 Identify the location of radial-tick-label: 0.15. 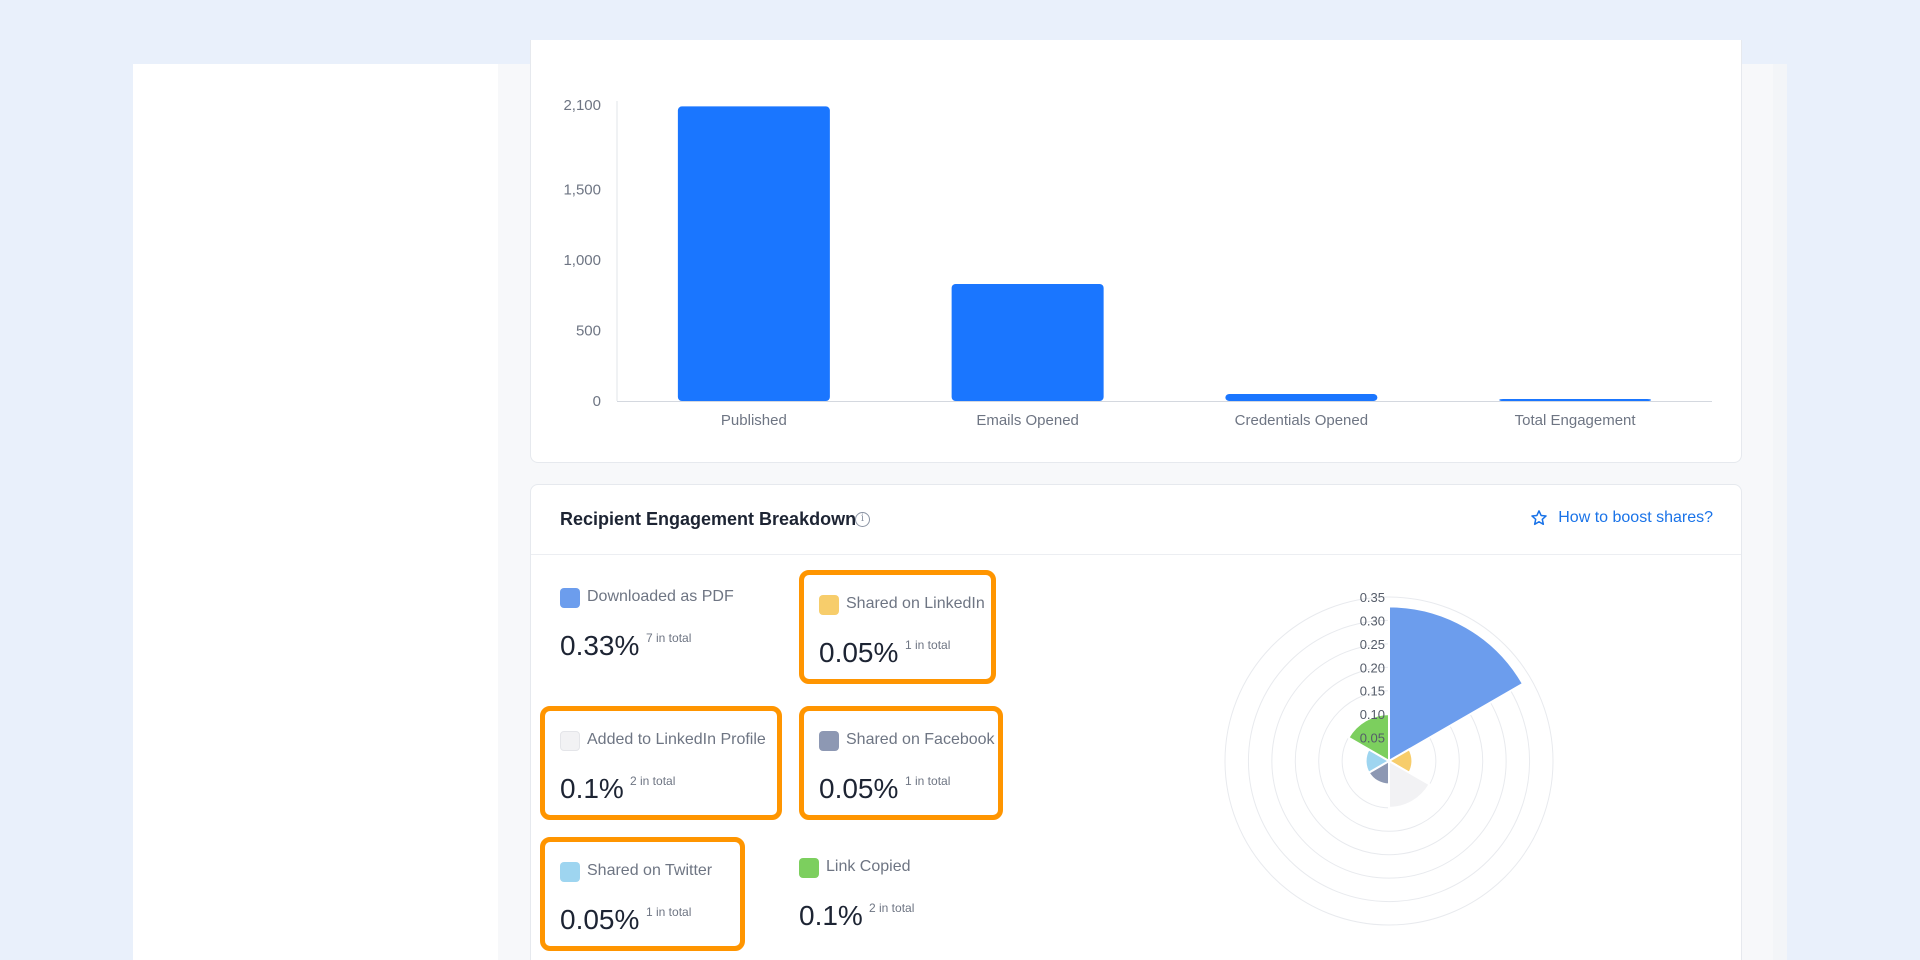
(1372, 691).